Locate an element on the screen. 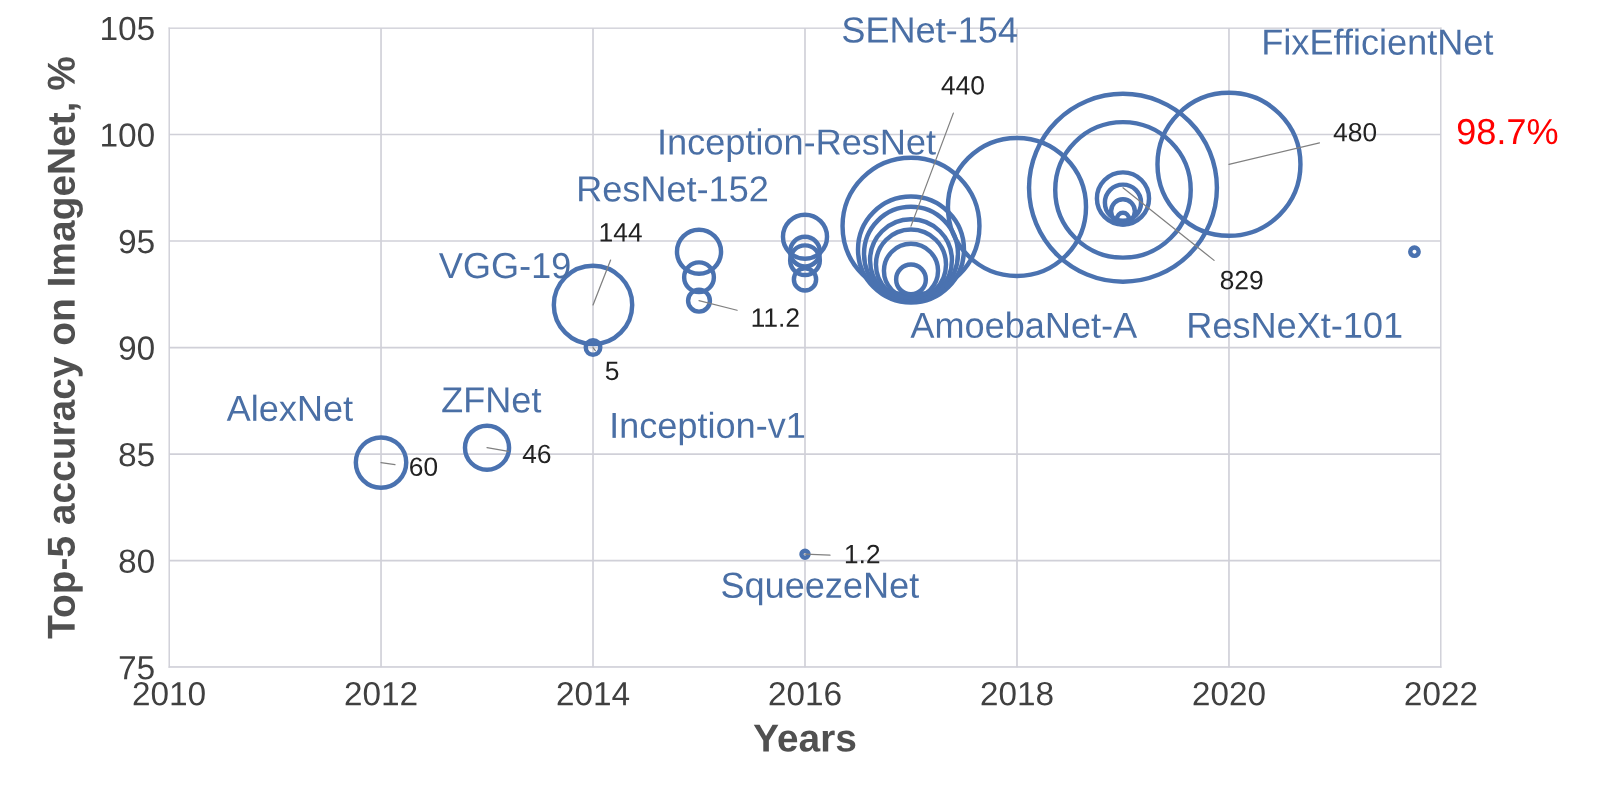  annotation: 1.2 is located at coordinates (862, 554).